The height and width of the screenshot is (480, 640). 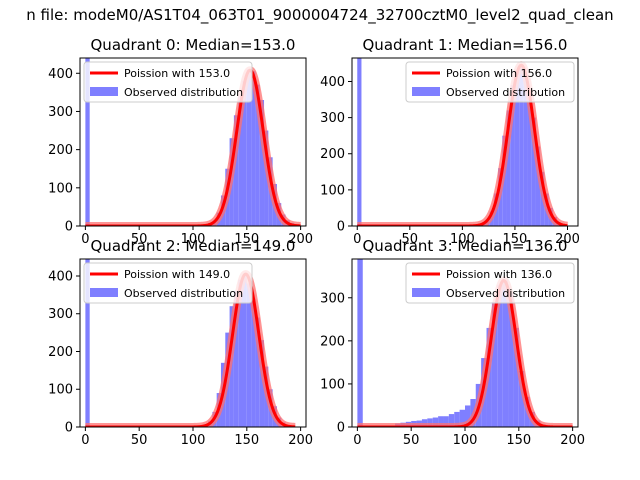 What do you see at coordinates (499, 274) in the screenshot?
I see `legend-label-poisson: Poission with 136.0` at bounding box center [499, 274].